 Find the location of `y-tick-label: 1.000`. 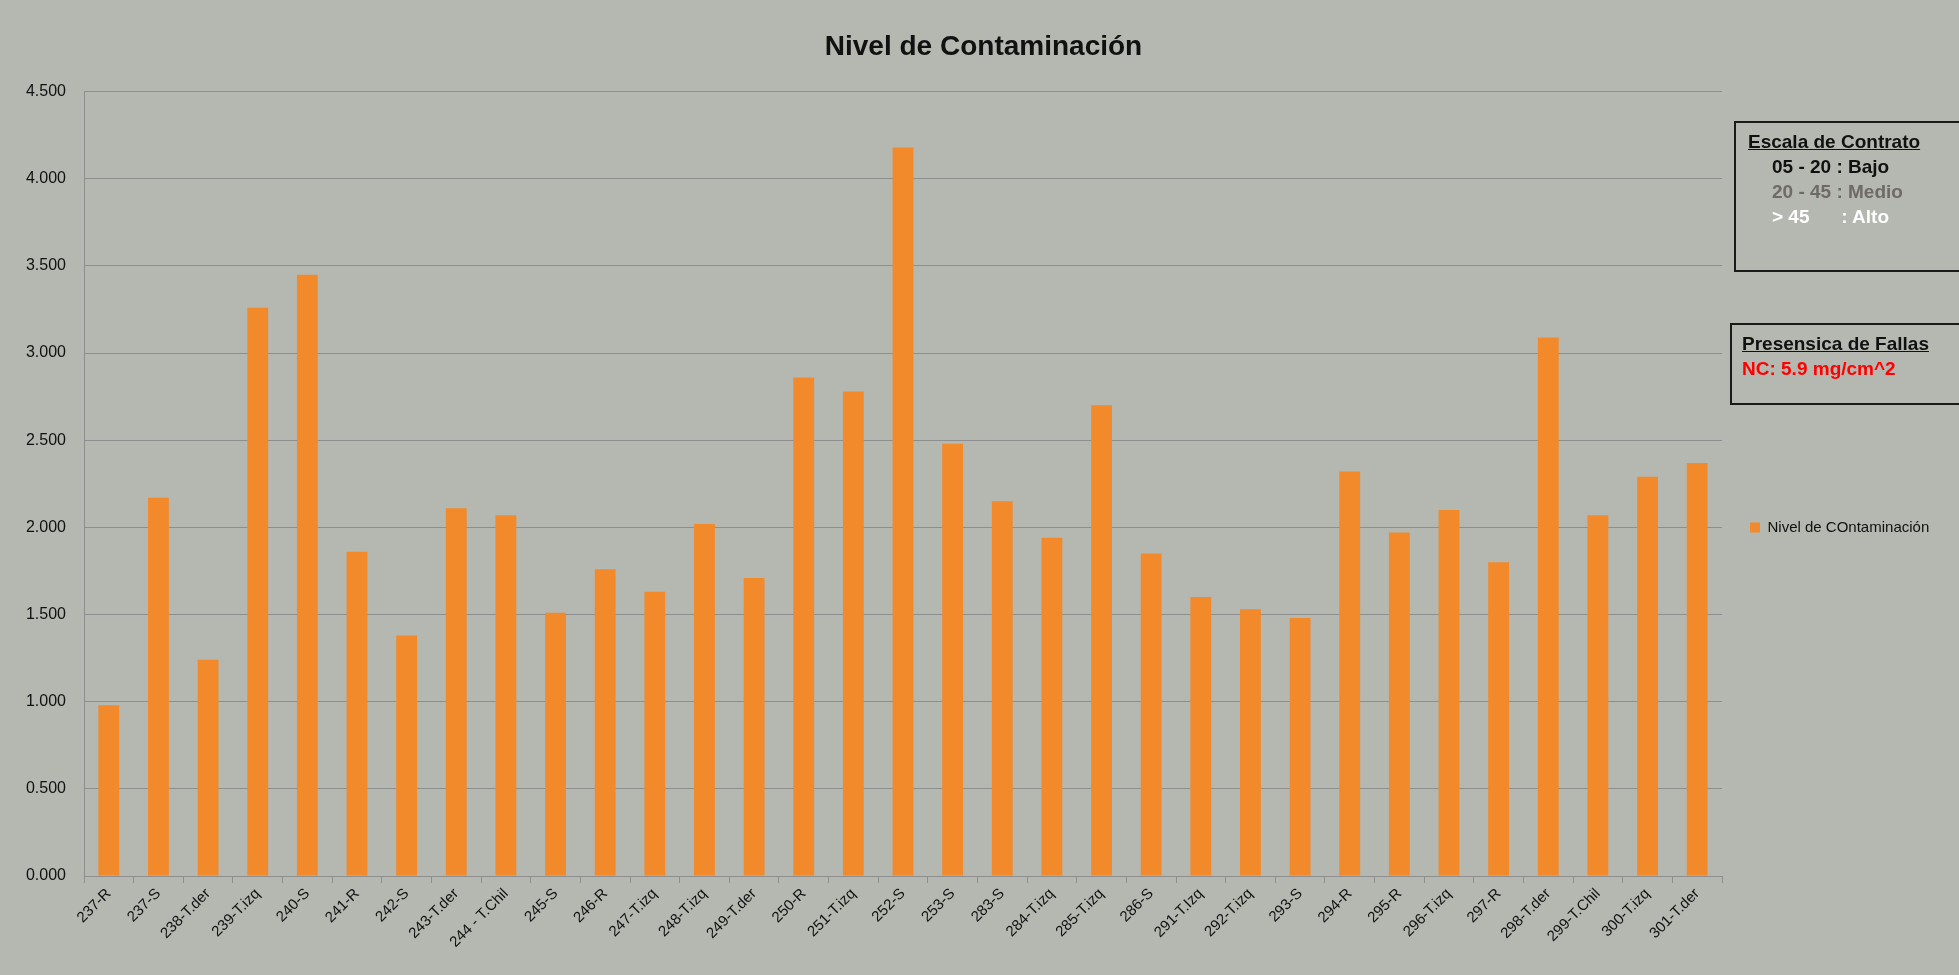

y-tick-label: 1.000 is located at coordinates (46, 701).